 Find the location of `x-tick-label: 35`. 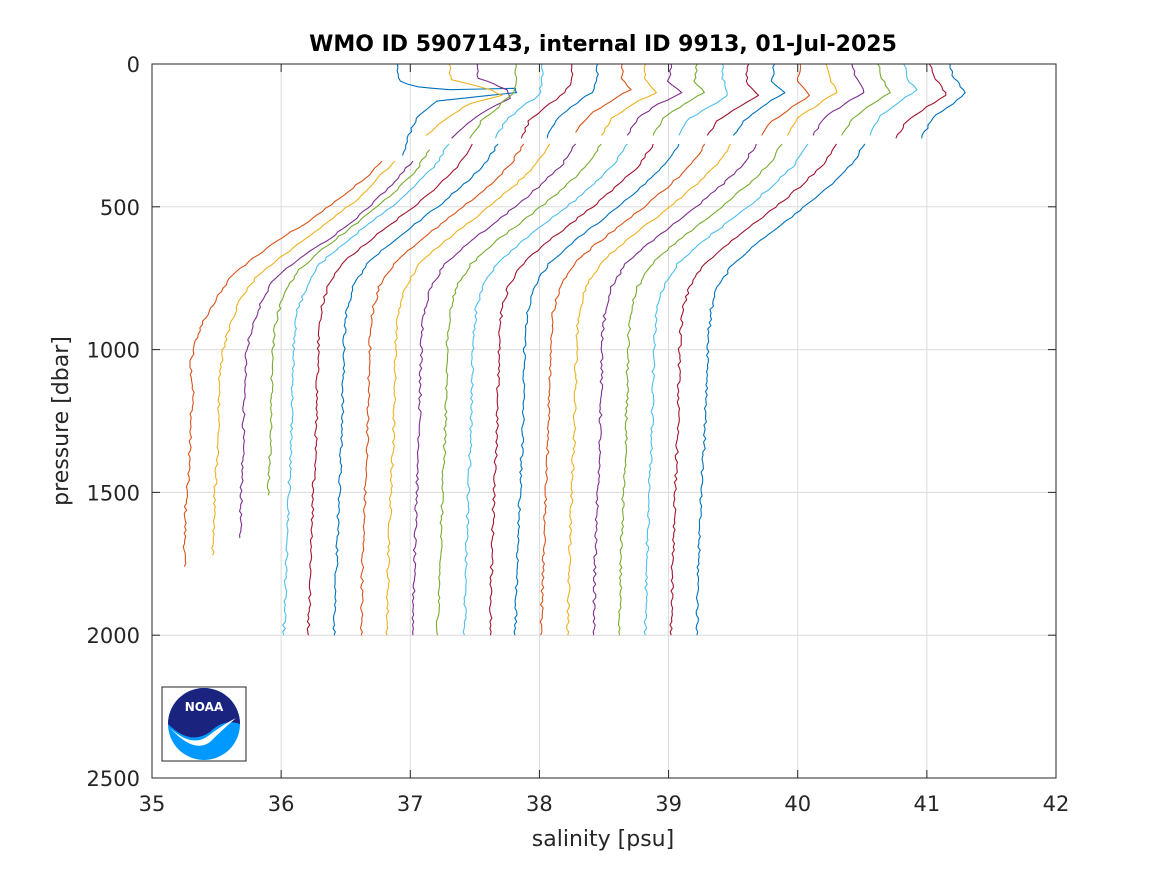

x-tick-label: 35 is located at coordinates (152, 804).